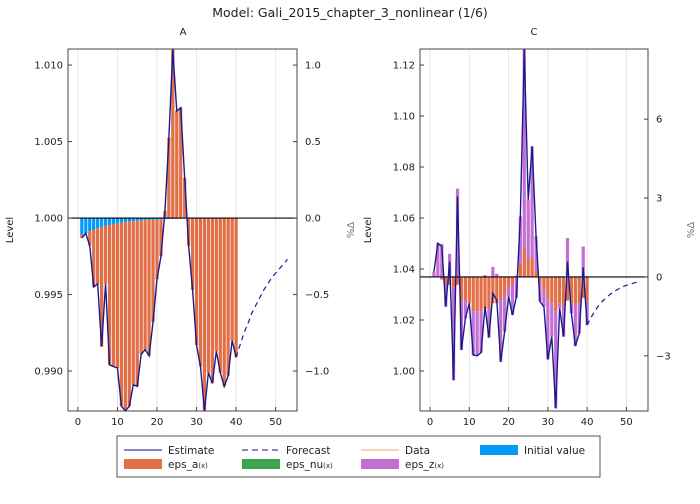 This screenshot has height=504, width=700. What do you see at coordinates (691, 230) in the screenshot?
I see `panel-c-ylabel-right: %Δ` at bounding box center [691, 230].